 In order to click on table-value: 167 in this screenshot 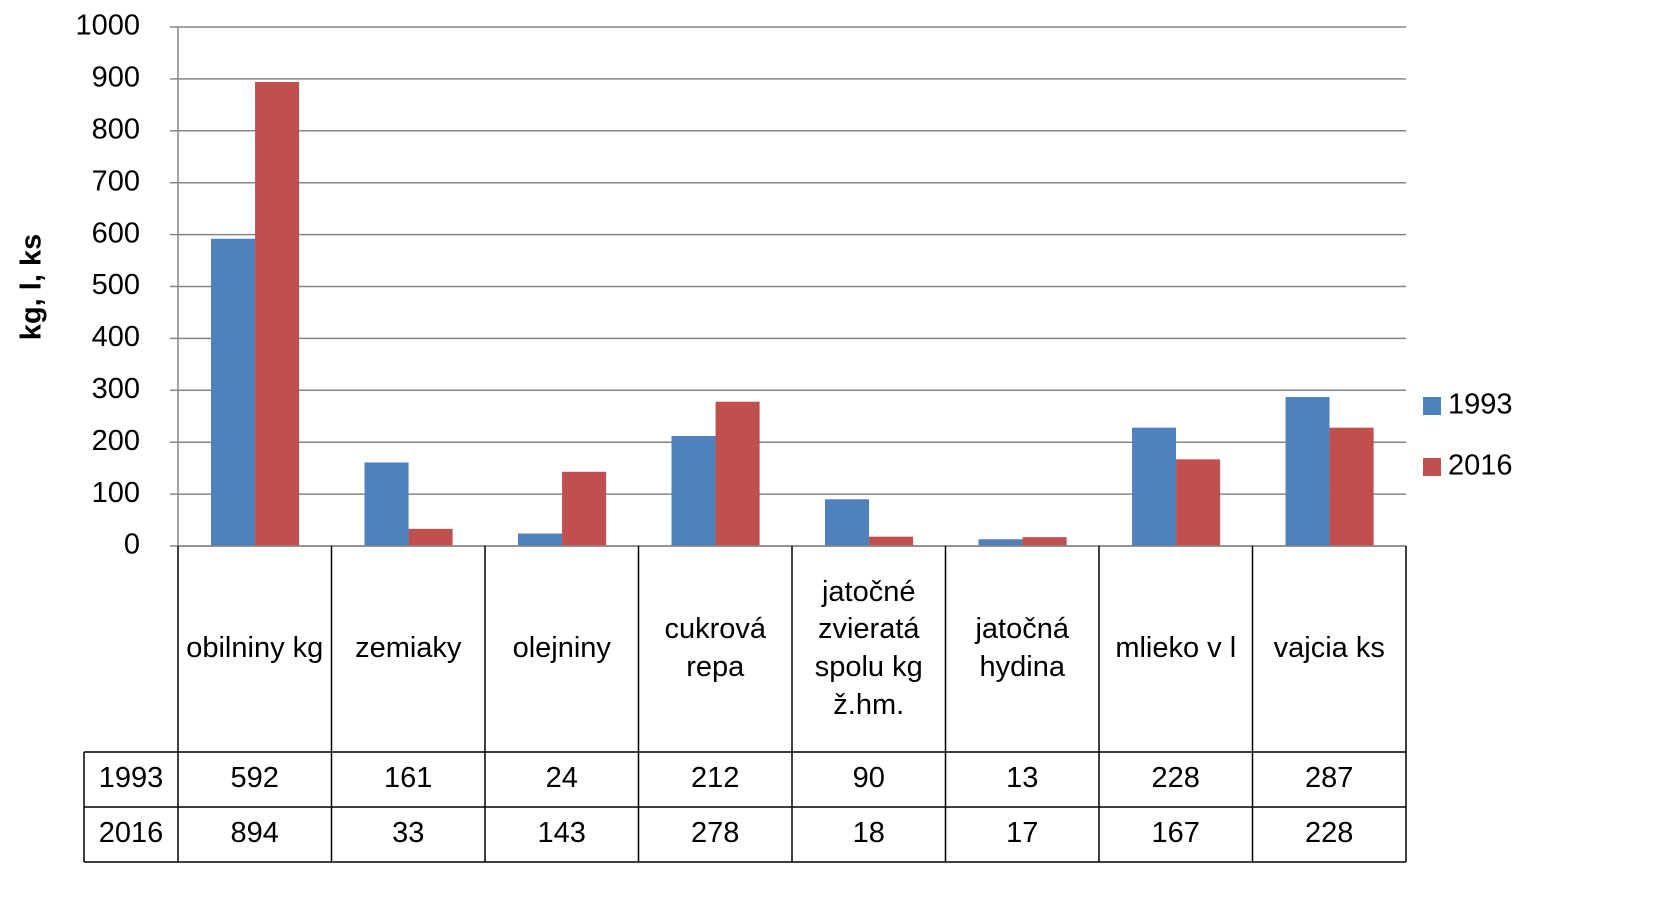, I will do `click(1176, 833)`.